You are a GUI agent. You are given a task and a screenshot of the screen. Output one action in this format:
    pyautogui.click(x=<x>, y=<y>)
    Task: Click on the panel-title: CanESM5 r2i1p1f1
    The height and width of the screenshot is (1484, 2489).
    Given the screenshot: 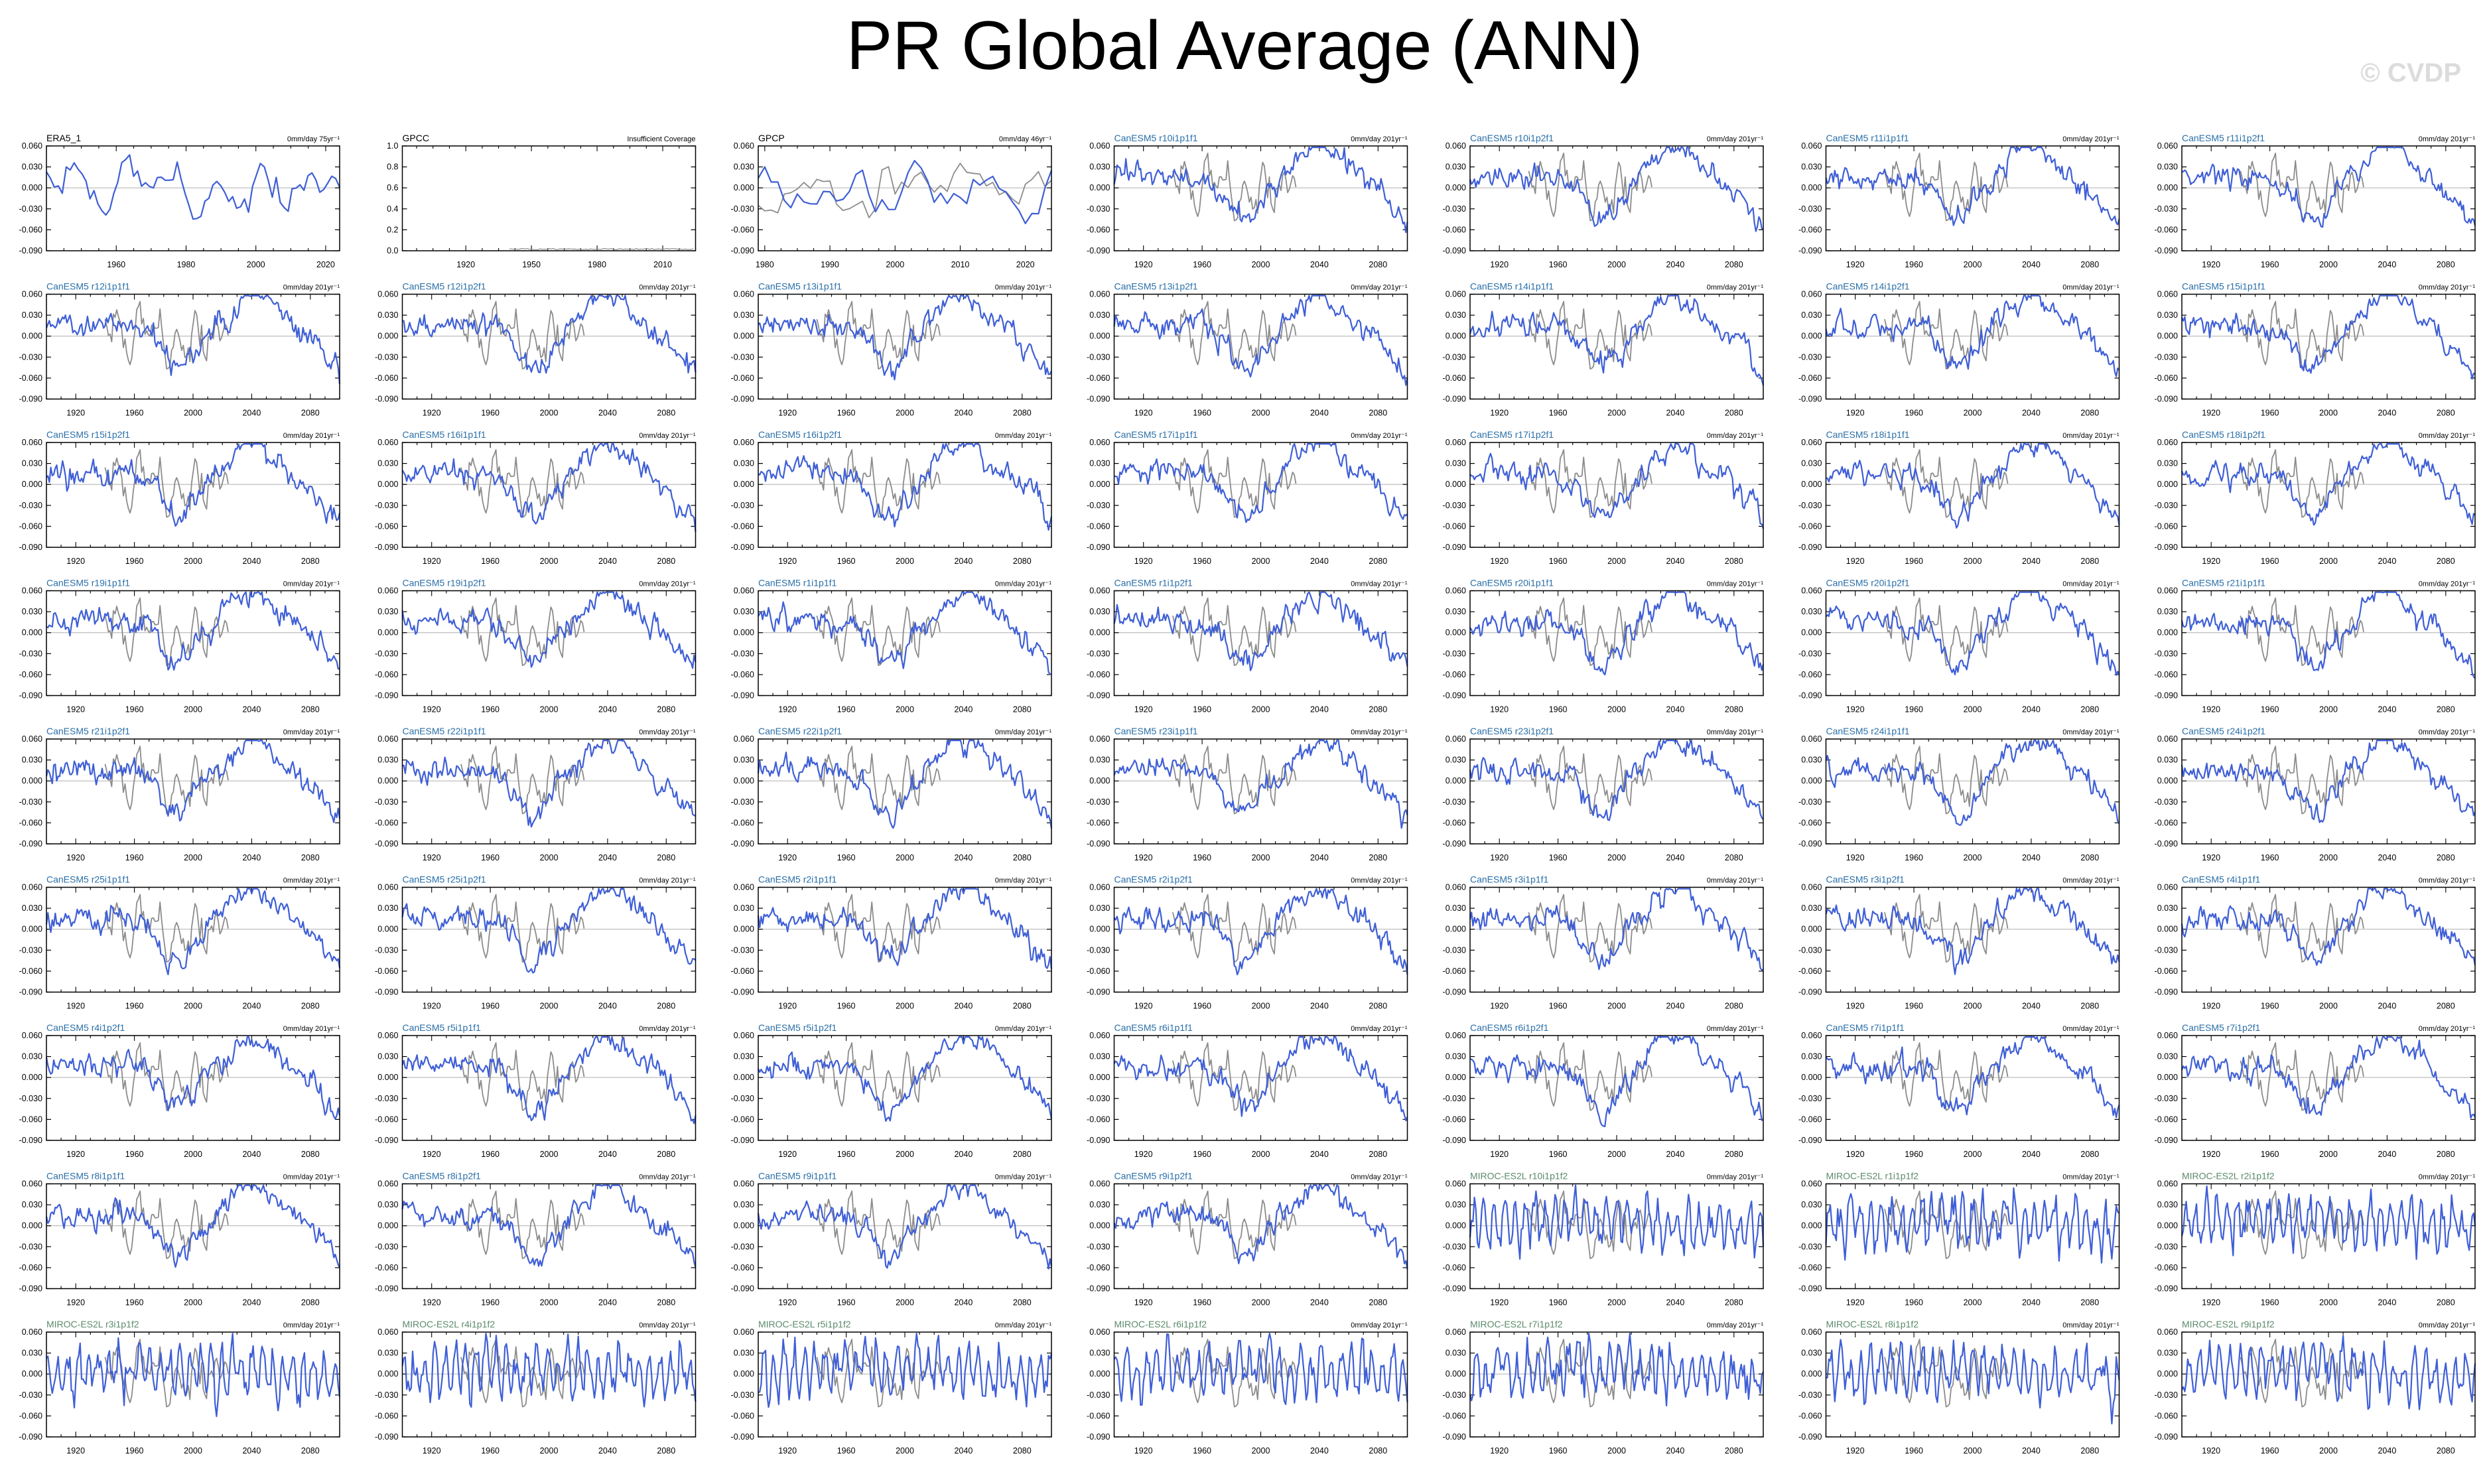 What is the action you would take?
    pyautogui.click(x=797, y=879)
    